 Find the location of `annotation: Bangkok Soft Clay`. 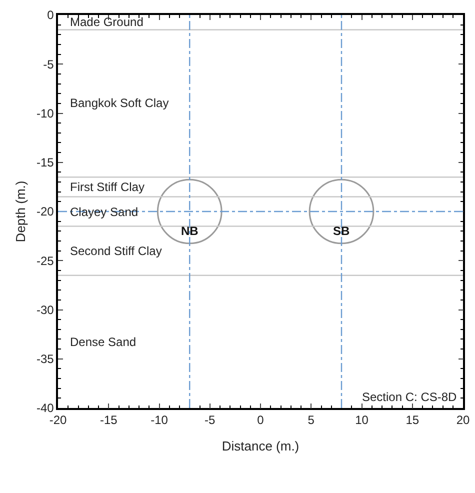

annotation: Bangkok Soft Clay is located at coordinates (119, 103).